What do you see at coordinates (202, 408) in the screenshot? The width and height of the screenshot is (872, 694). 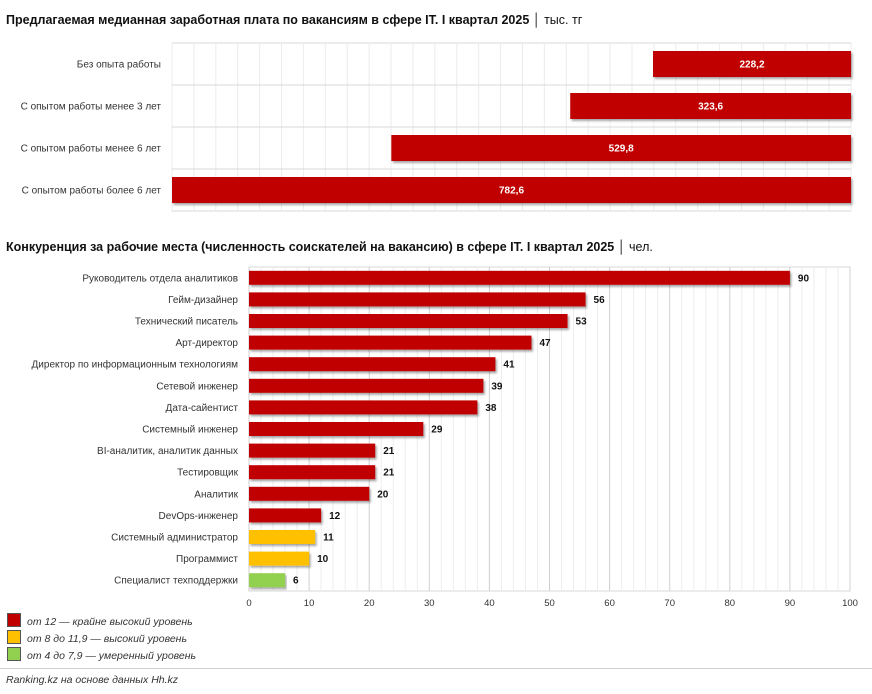 I see `chart2-category-label: Дата-сайентист` at bounding box center [202, 408].